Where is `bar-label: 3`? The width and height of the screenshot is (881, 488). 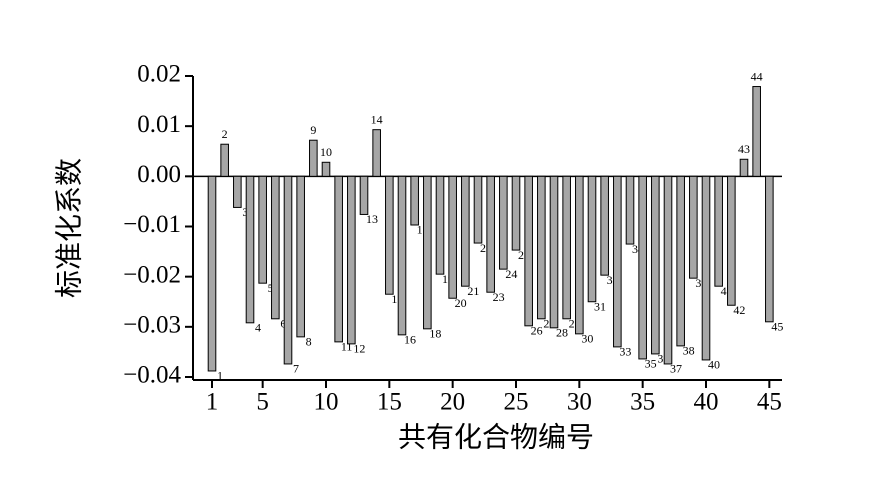 bar-label: 3 is located at coordinates (245, 212).